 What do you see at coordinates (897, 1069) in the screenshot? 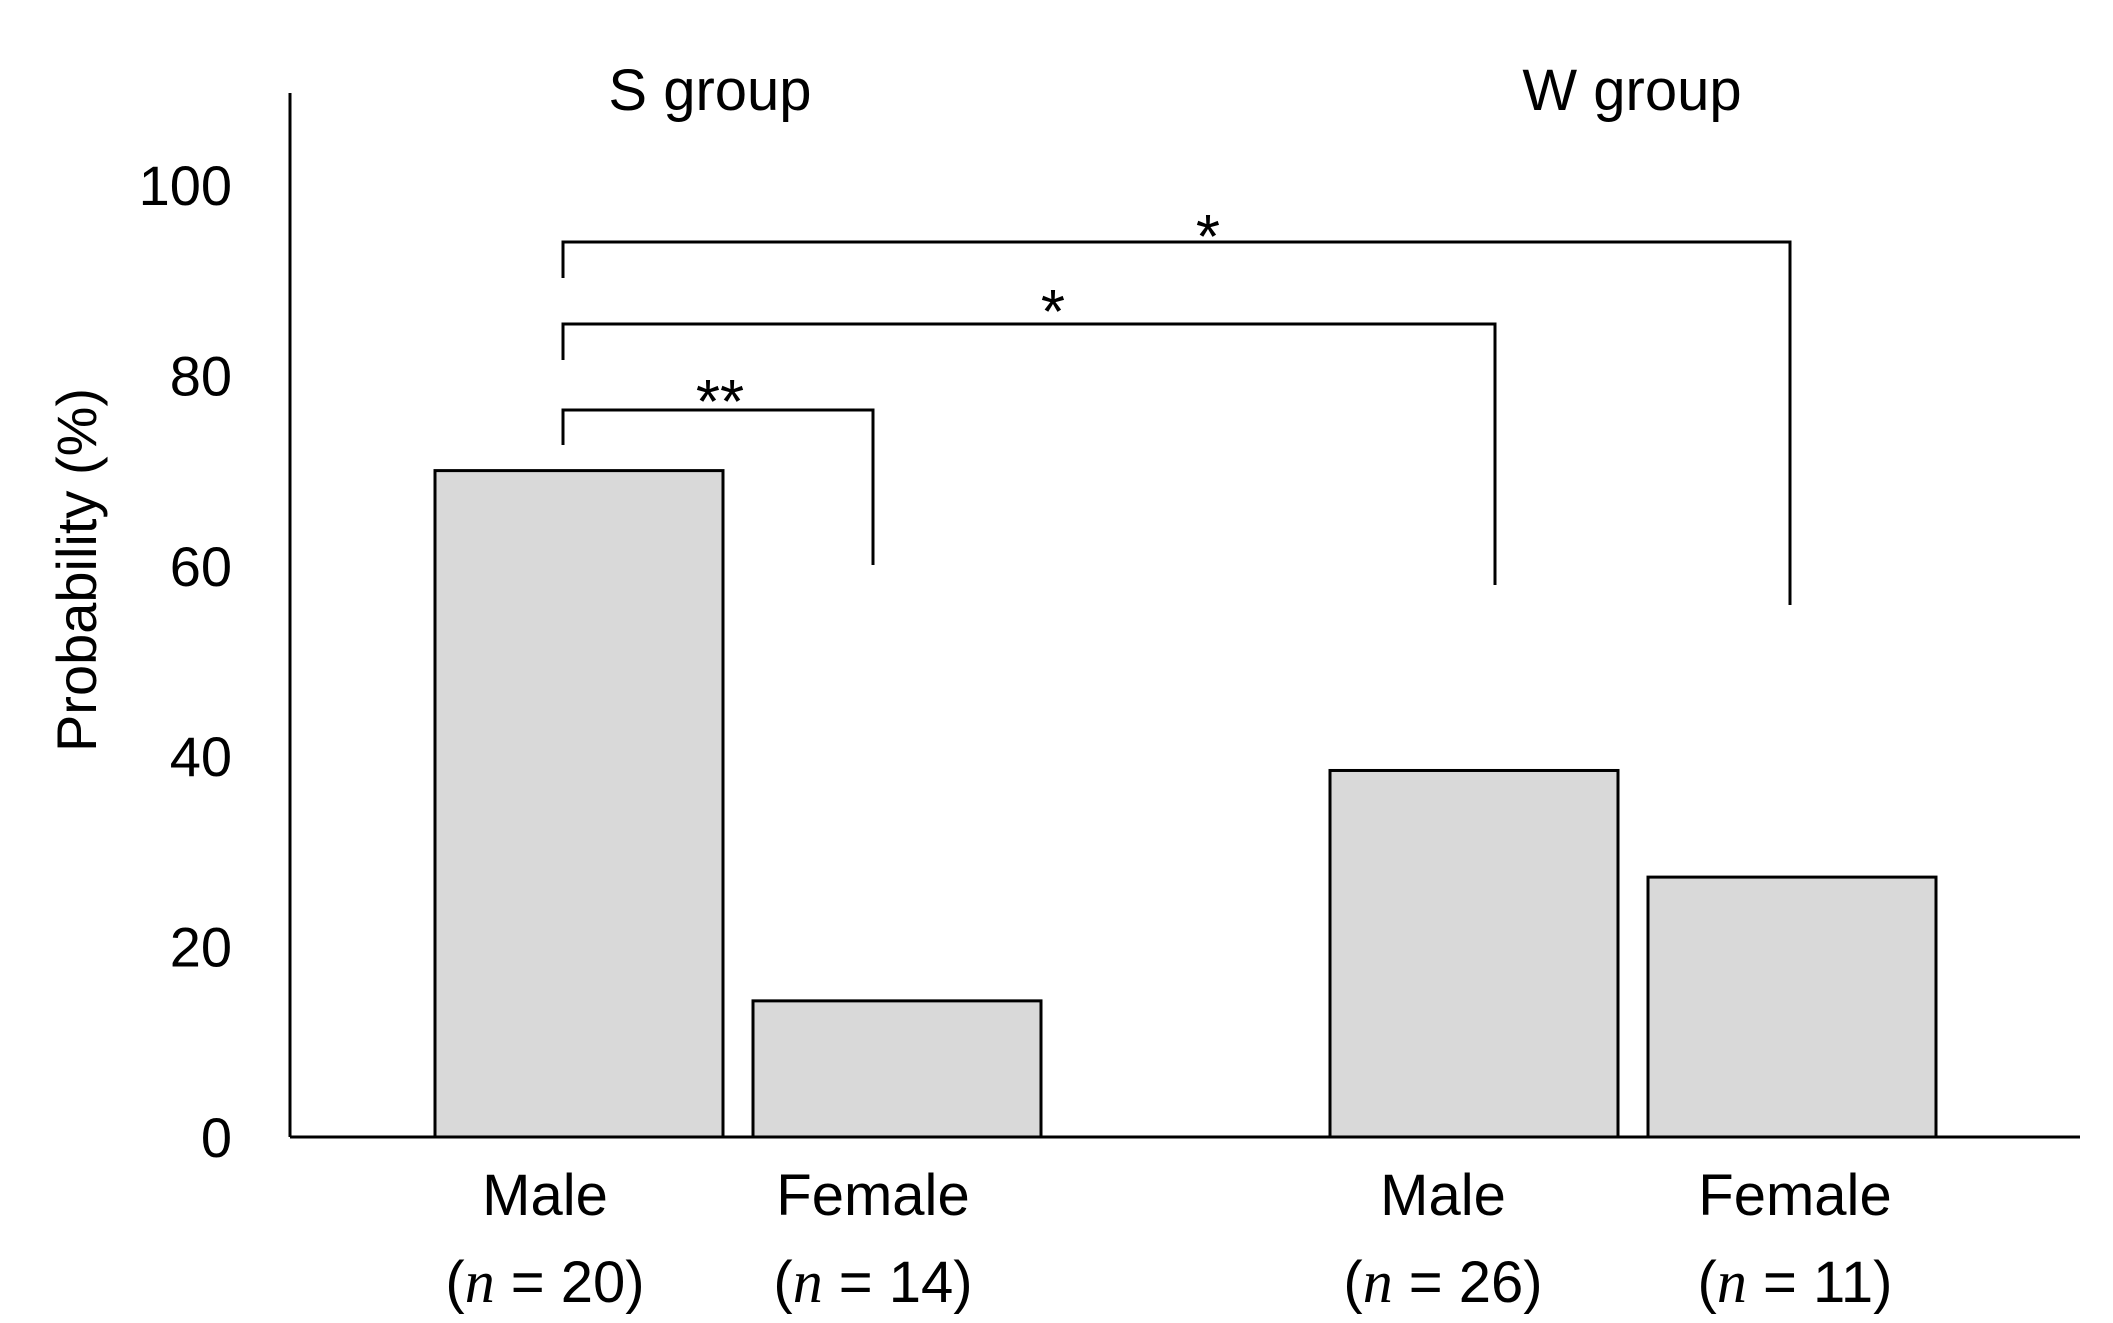
I see `bar-s-group-female` at bounding box center [897, 1069].